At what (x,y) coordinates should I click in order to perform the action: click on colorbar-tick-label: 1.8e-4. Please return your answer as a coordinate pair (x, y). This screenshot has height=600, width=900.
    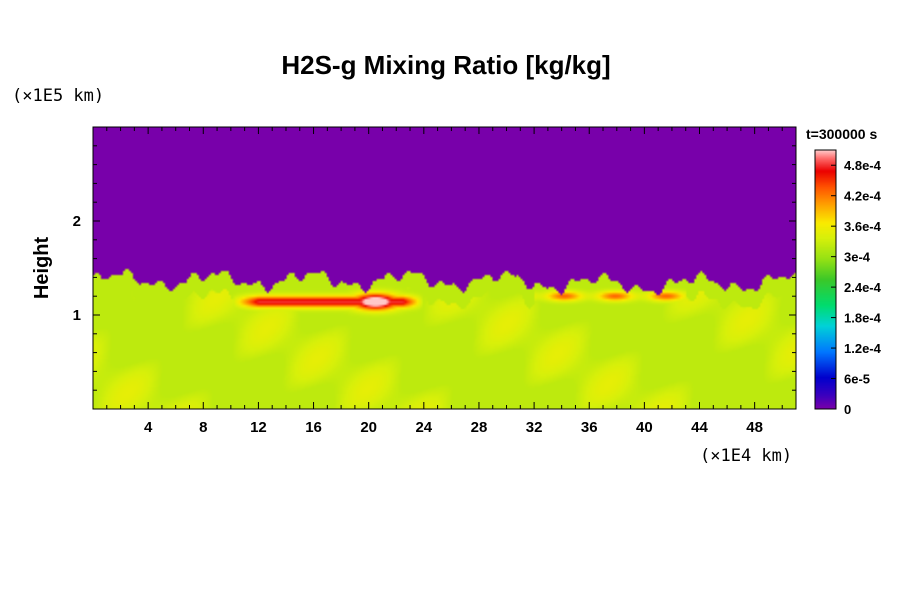
    Looking at the image, I should click on (863, 318).